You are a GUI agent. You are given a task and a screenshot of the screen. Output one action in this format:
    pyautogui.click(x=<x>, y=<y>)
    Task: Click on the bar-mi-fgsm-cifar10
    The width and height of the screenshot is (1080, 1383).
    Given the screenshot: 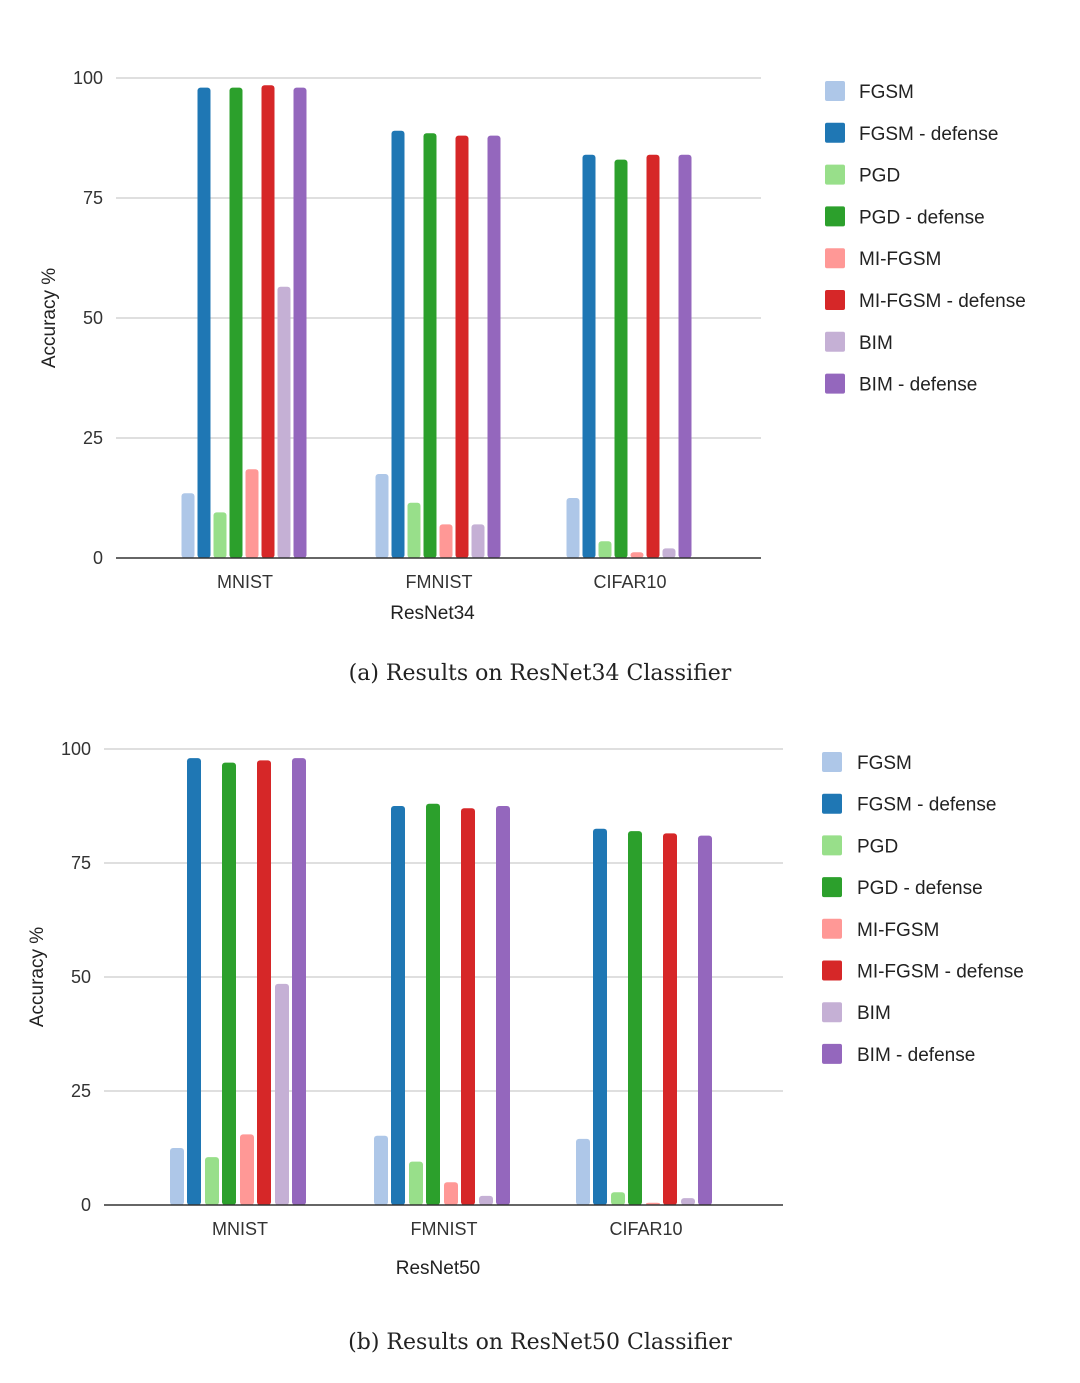 What is the action you would take?
    pyautogui.click(x=637, y=555)
    